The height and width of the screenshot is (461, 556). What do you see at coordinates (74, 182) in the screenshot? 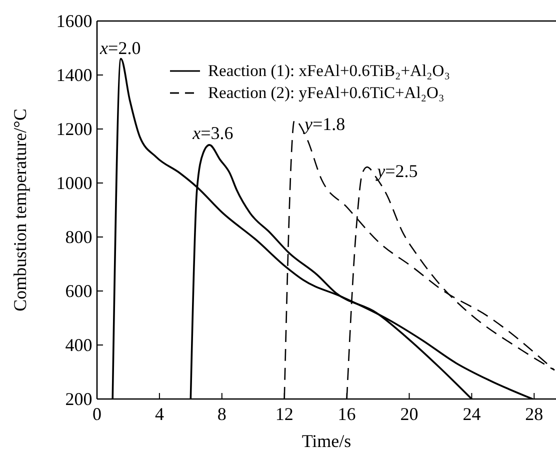
I see `y-tick-label: 1000` at bounding box center [74, 182].